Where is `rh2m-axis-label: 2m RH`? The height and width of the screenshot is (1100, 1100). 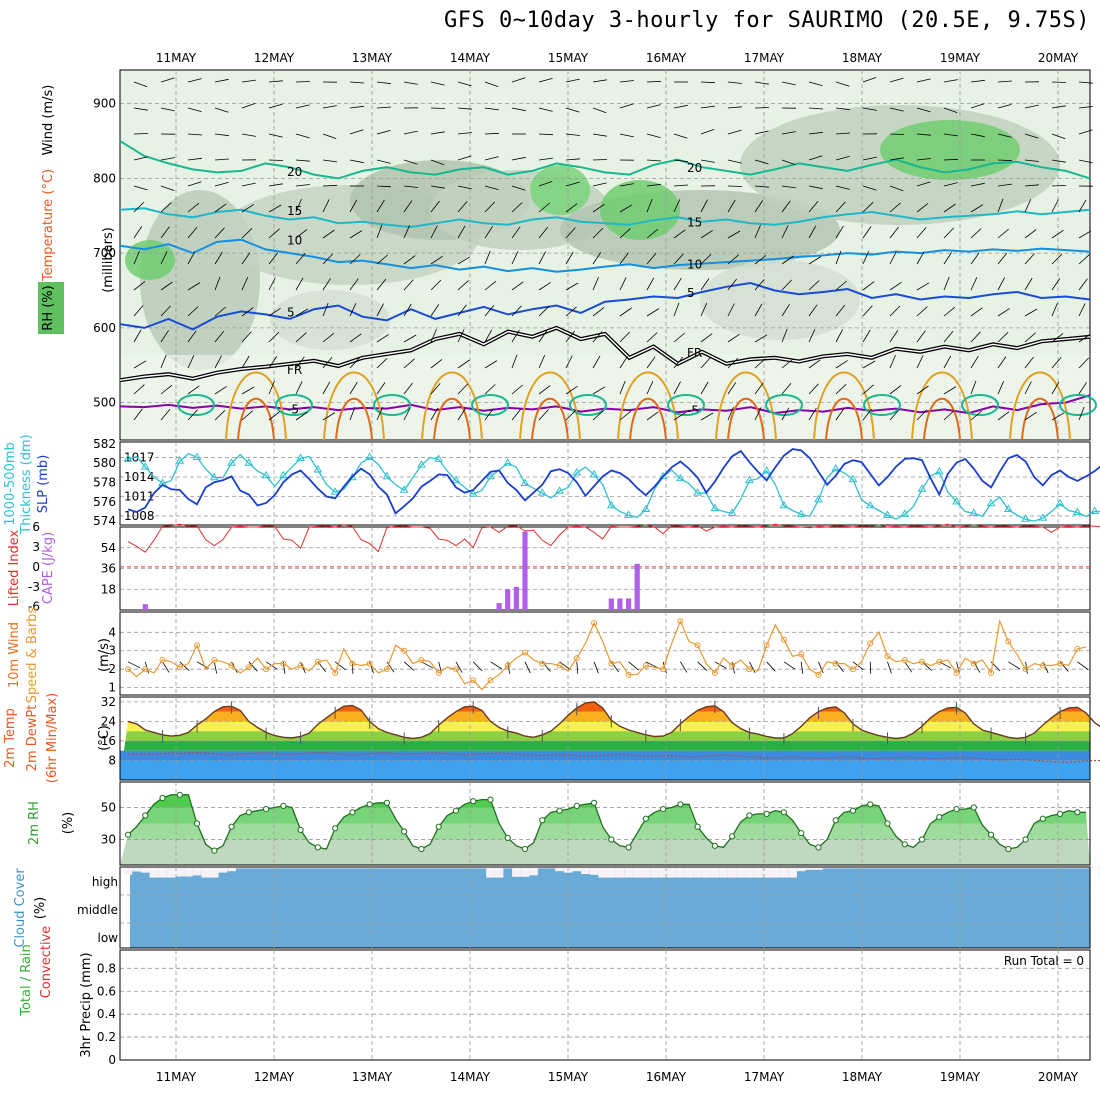 rh2m-axis-label: 2m RH is located at coordinates (34, 823).